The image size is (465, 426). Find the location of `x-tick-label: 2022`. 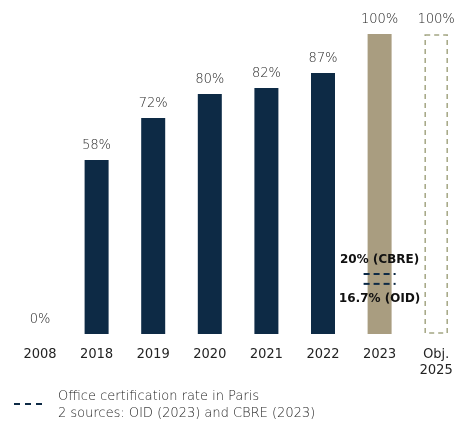

x-tick-label: 2022 is located at coordinates (323, 354).